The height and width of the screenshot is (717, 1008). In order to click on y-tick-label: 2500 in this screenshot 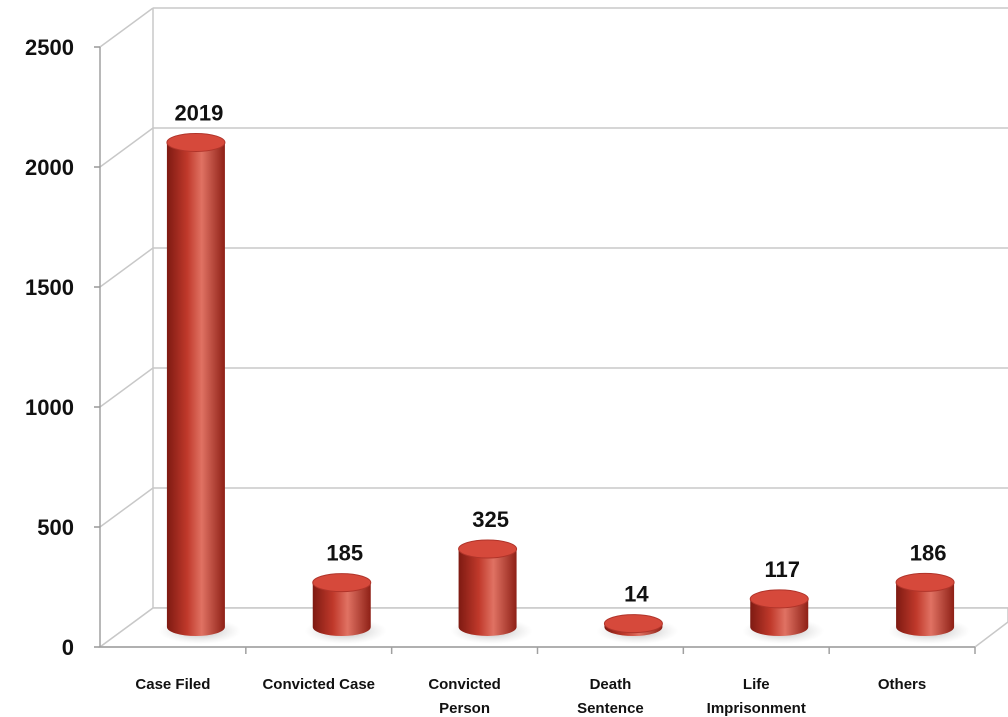, I will do `click(49, 47)`.